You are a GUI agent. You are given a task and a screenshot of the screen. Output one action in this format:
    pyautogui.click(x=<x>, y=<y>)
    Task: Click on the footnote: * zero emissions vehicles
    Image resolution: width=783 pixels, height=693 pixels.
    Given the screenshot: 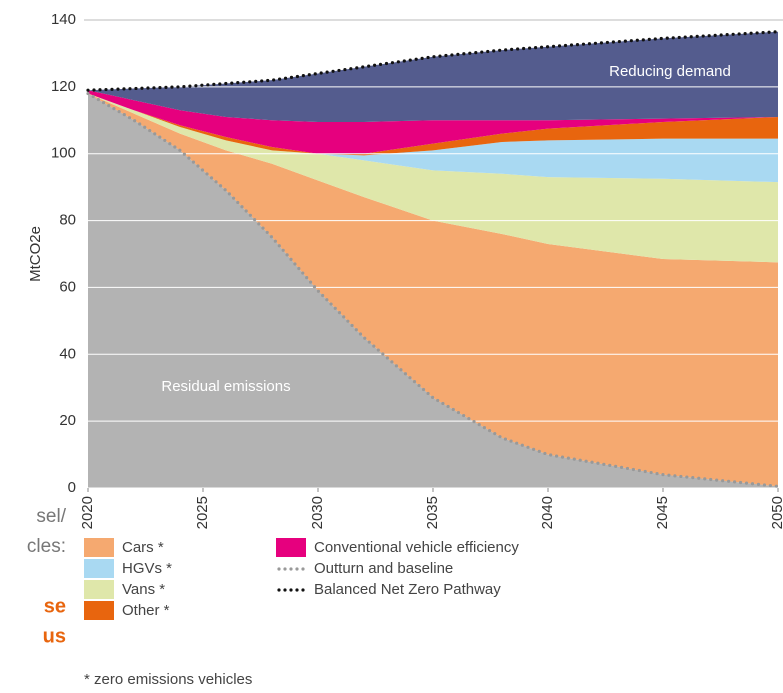 What is the action you would take?
    pyautogui.click(x=168, y=679)
    